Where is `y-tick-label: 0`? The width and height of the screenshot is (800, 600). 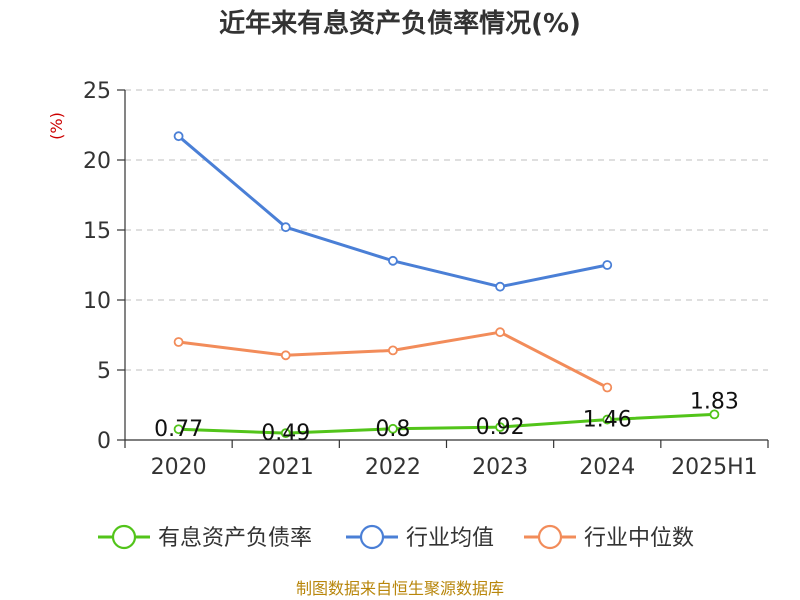 y-tick-label: 0 is located at coordinates (104, 441).